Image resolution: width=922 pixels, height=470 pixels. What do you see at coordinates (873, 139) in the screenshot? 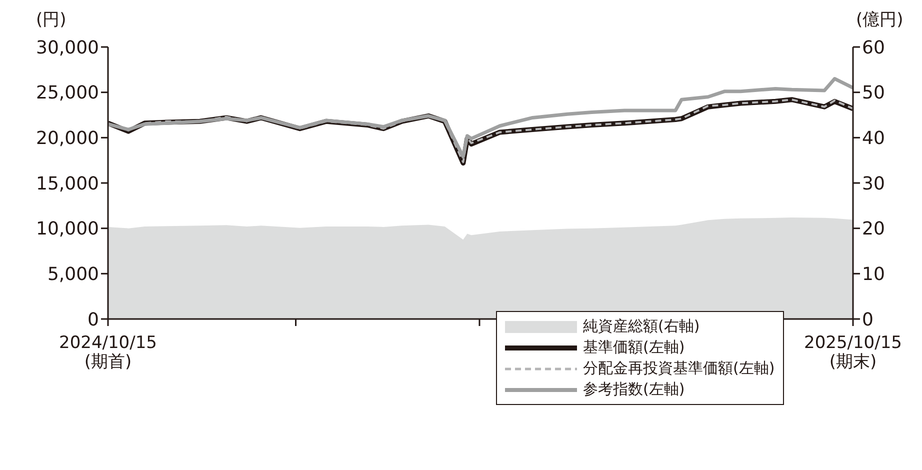
I see `y2-tick-label: 40` at bounding box center [873, 139].